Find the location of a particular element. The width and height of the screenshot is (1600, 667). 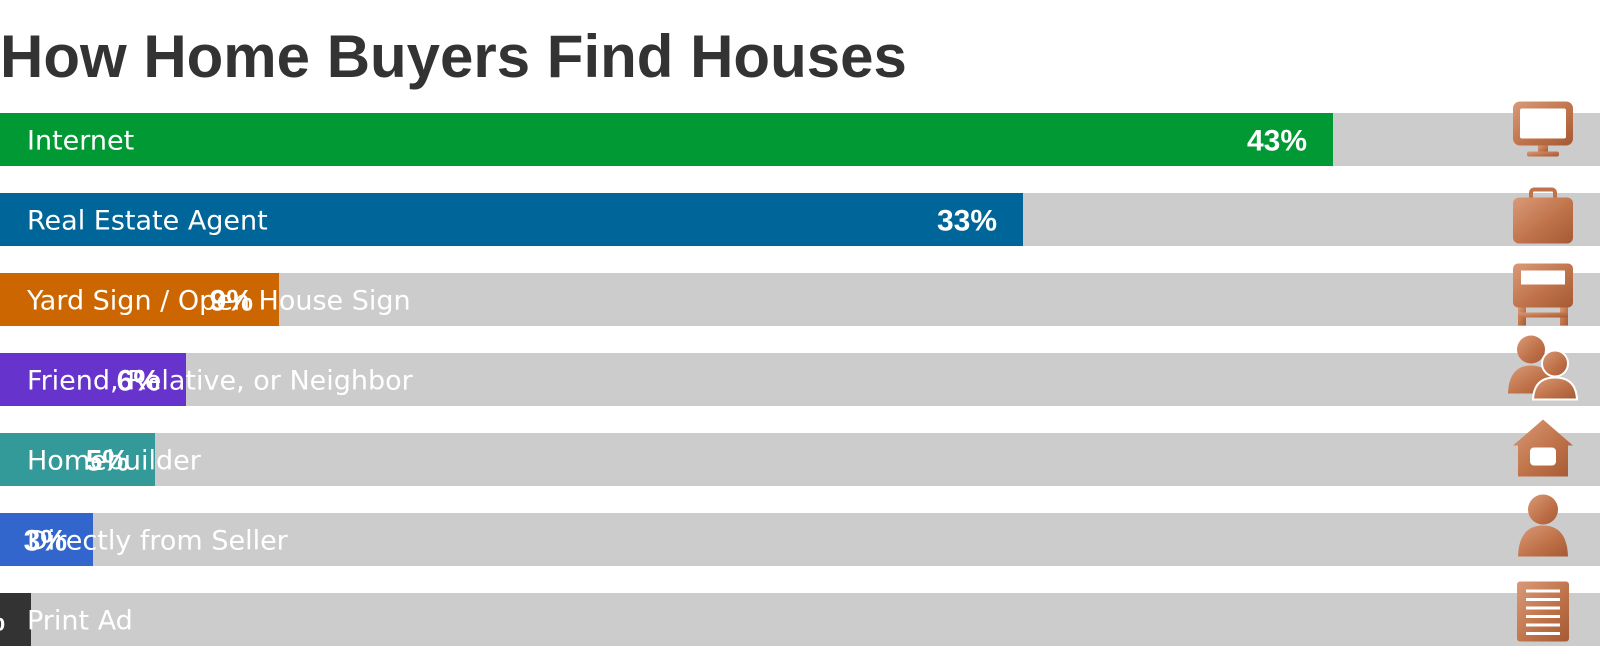

category-label: Friend, Relative, or Neighbor is located at coordinates (220, 381).